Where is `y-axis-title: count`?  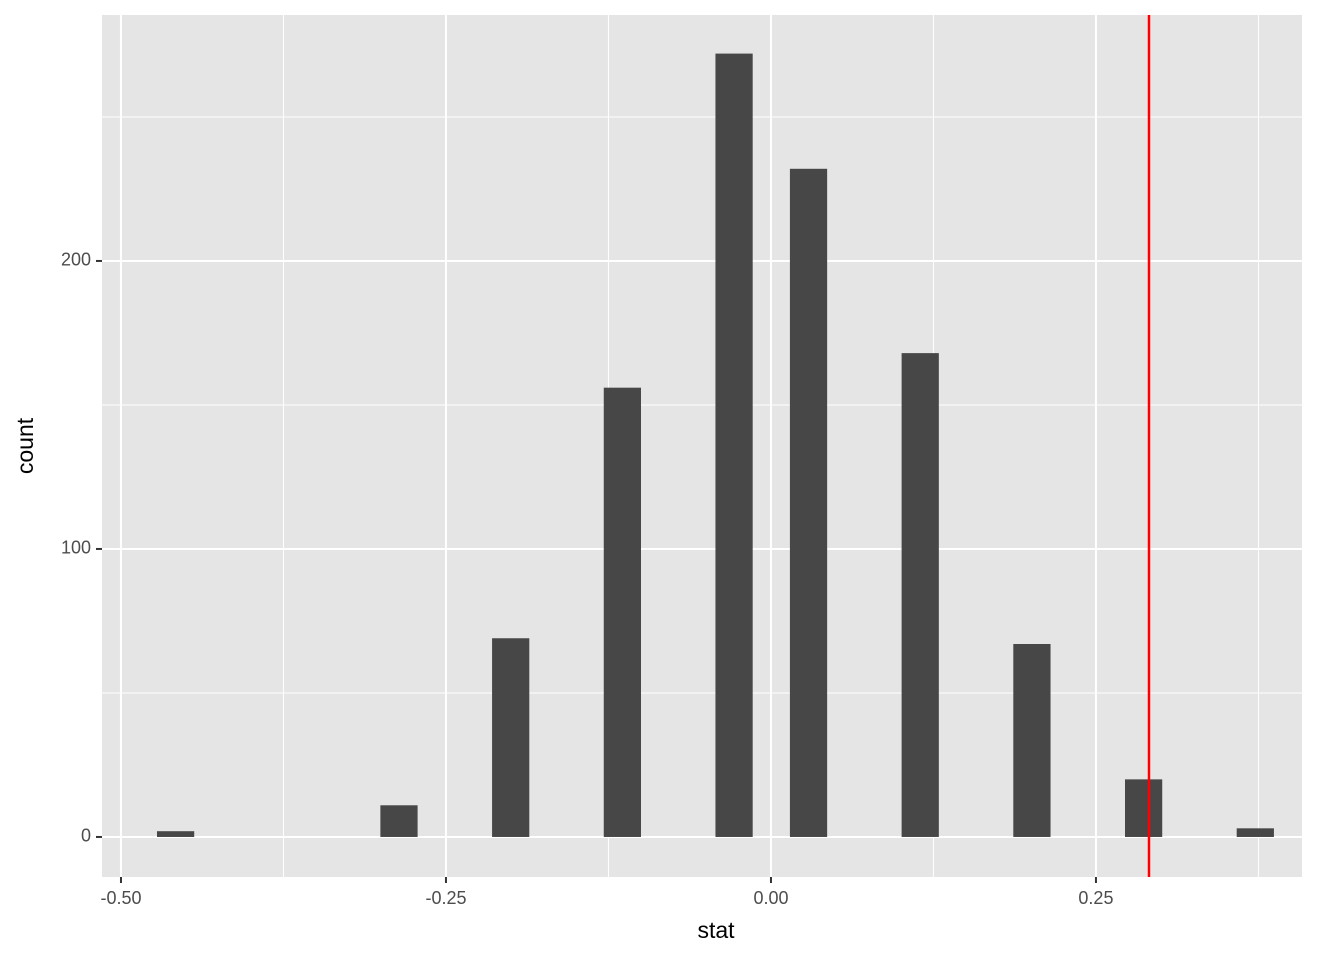
y-axis-title: count is located at coordinates (25, 445).